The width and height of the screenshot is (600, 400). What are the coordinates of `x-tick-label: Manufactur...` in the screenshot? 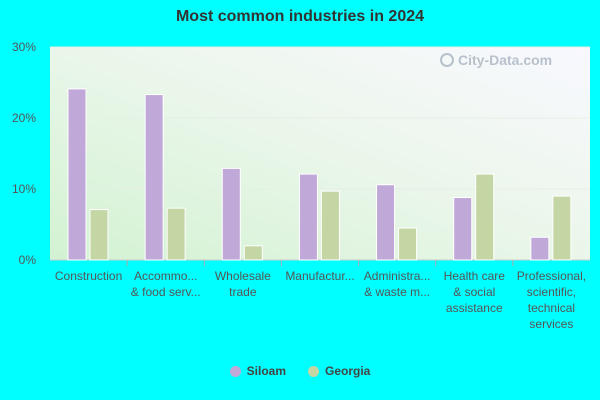 It's located at (319, 276).